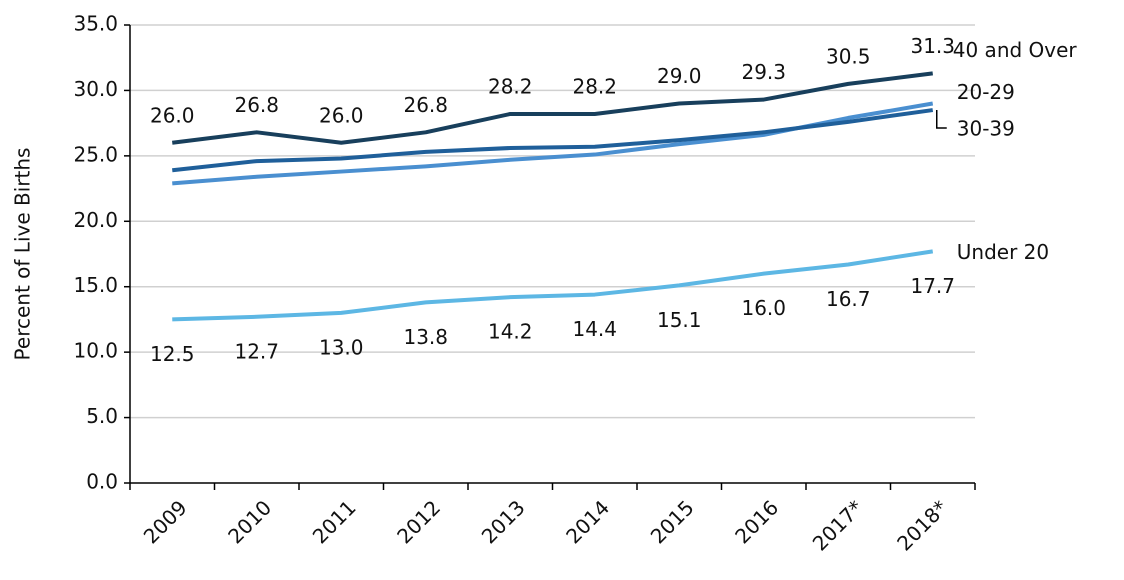 This screenshot has height=580, width=1124. Describe the element at coordinates (249, 521) in the screenshot. I see `x-tick-label: 2010` at that location.